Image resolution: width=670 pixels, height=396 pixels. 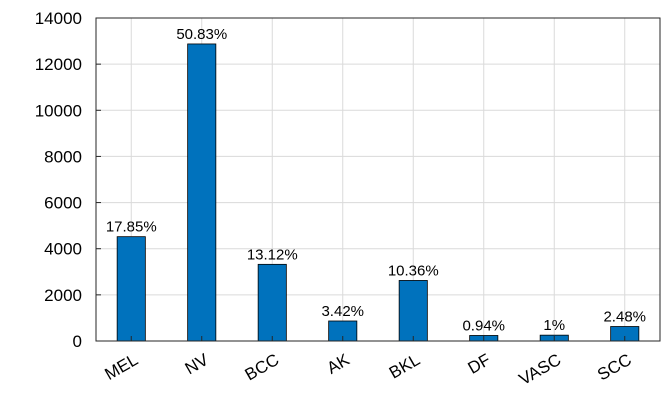 I want to click on x-tick-label: BCC, so click(x=262, y=367).